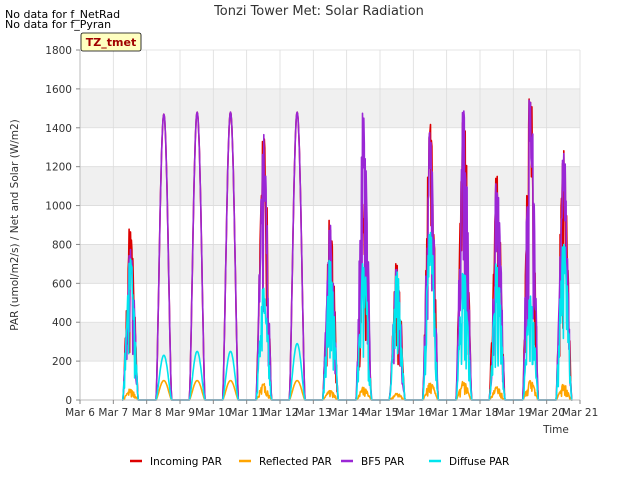 The image size is (640, 480). What do you see at coordinates (513, 413) in the screenshot?
I see `x-tick-label: Mar 19` at bounding box center [513, 413].